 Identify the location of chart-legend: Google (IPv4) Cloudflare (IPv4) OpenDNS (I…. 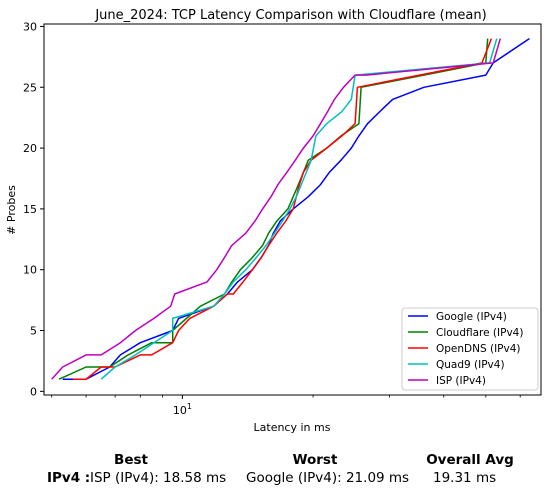
(470, 349).